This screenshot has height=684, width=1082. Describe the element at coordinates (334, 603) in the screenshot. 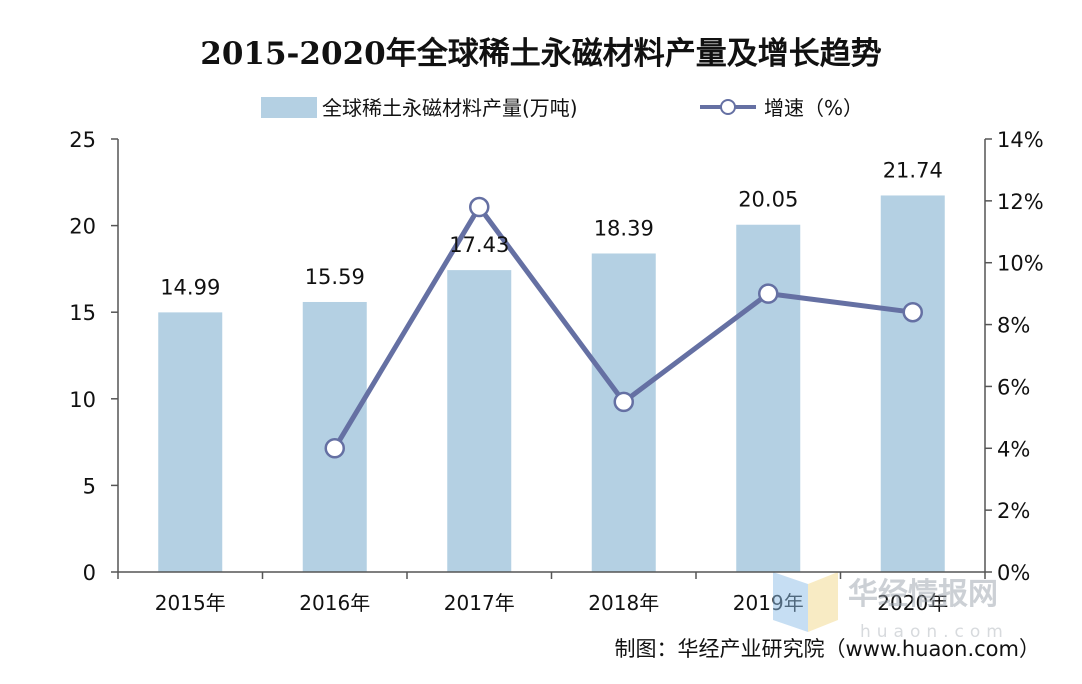

I see `x-tick-label: 2016年` at that location.